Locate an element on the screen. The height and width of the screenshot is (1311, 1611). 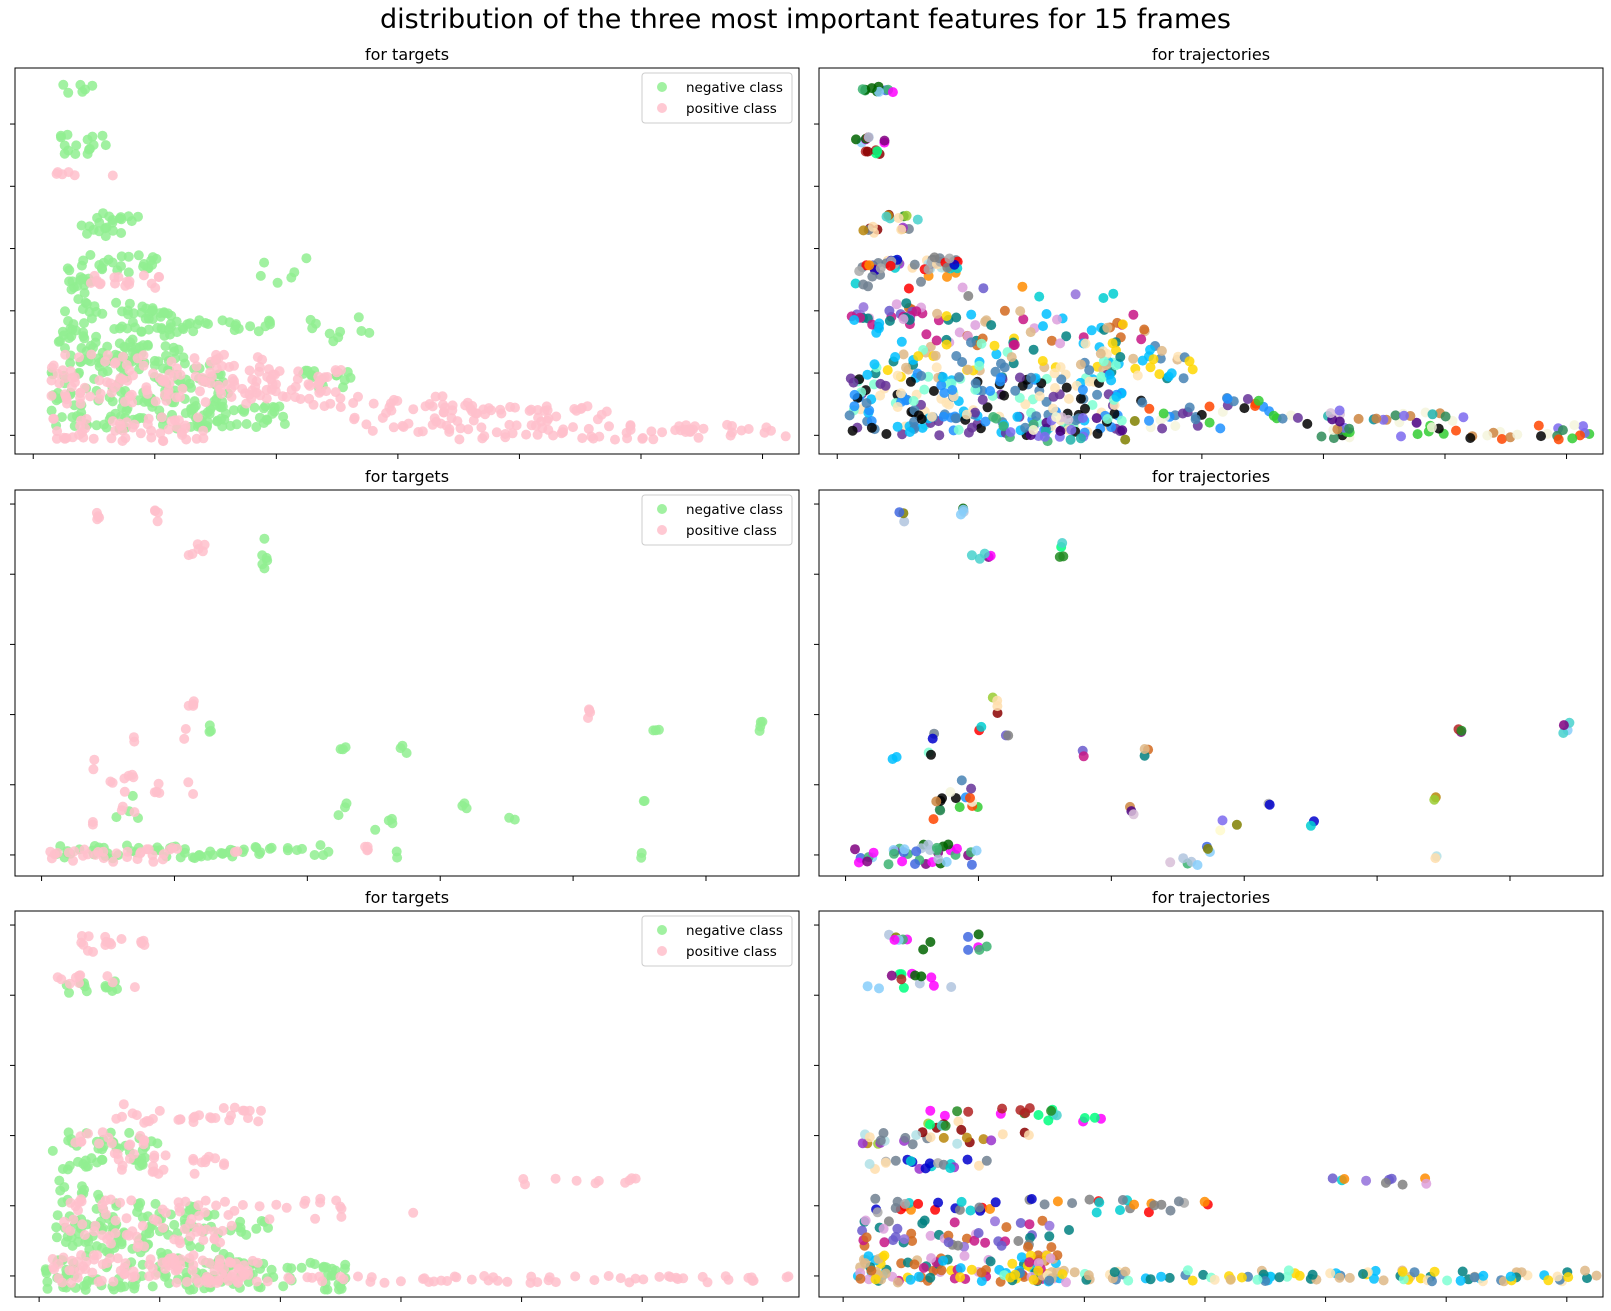
axes-frame is located at coordinates (1211, 1104).